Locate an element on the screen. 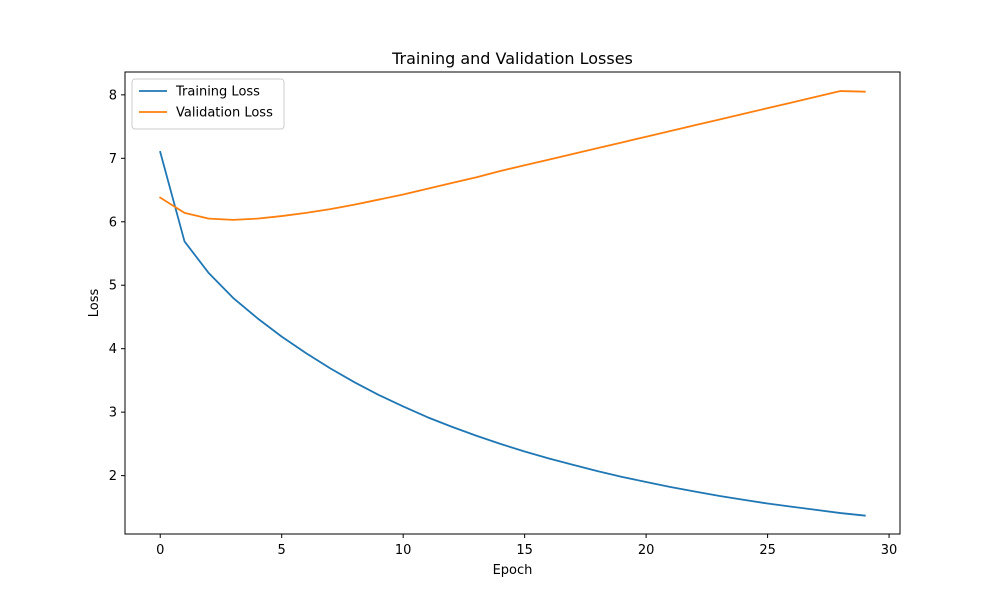  y-tick-label: 4 is located at coordinates (113, 349).